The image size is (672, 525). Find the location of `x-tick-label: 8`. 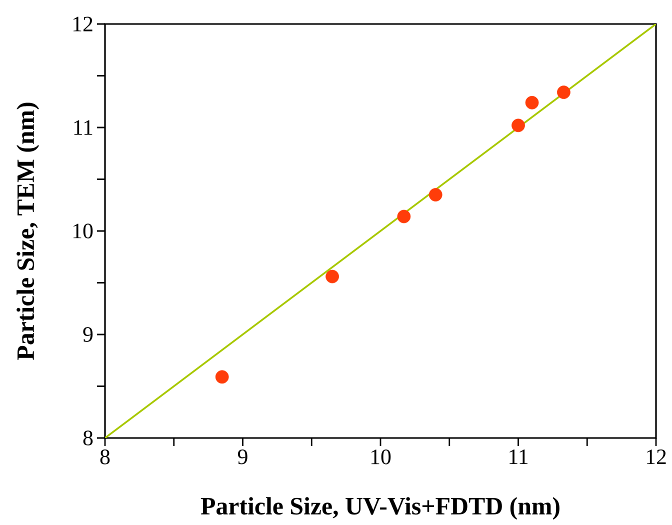

x-tick-label: 8 is located at coordinates (105, 457).